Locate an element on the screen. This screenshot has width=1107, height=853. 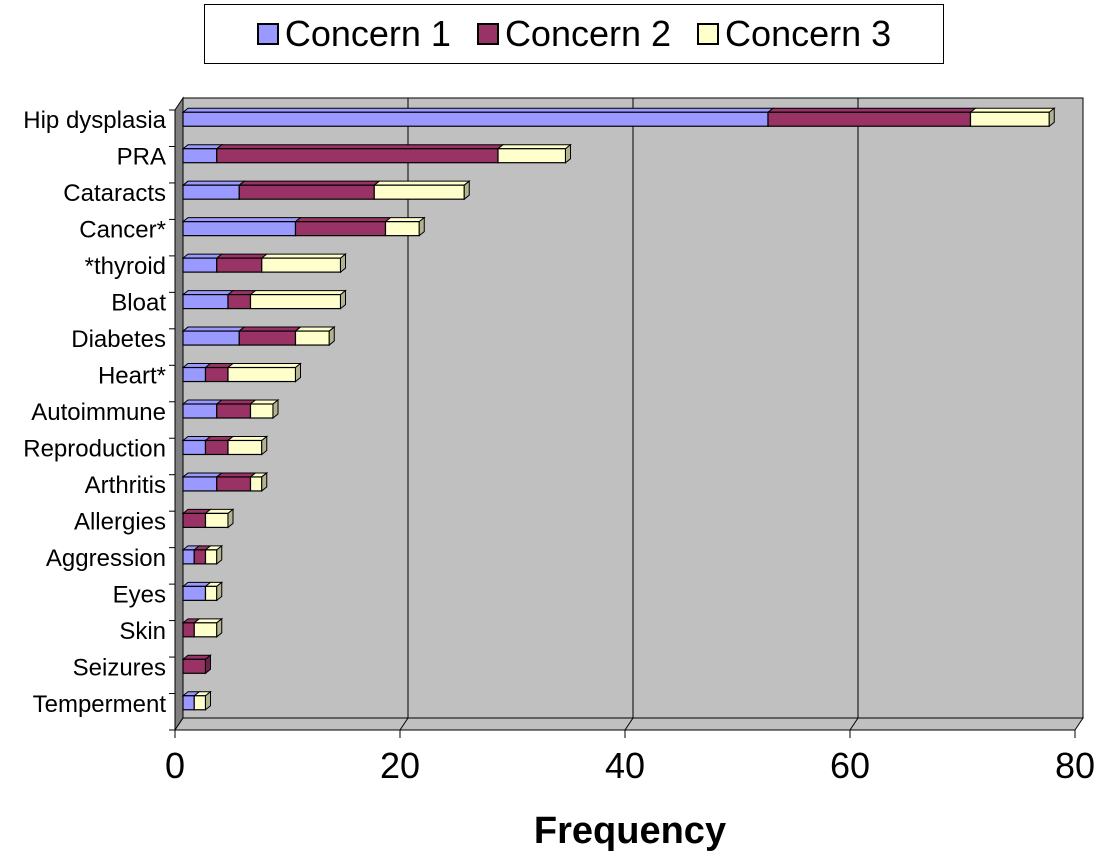
bar-bloat-end is located at coordinates (343, 299).